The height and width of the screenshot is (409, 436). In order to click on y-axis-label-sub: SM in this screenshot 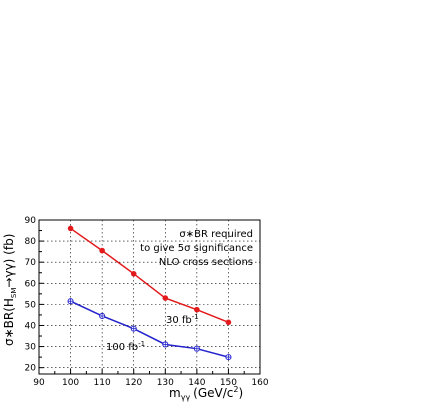, I will do `click(14, 293)`.